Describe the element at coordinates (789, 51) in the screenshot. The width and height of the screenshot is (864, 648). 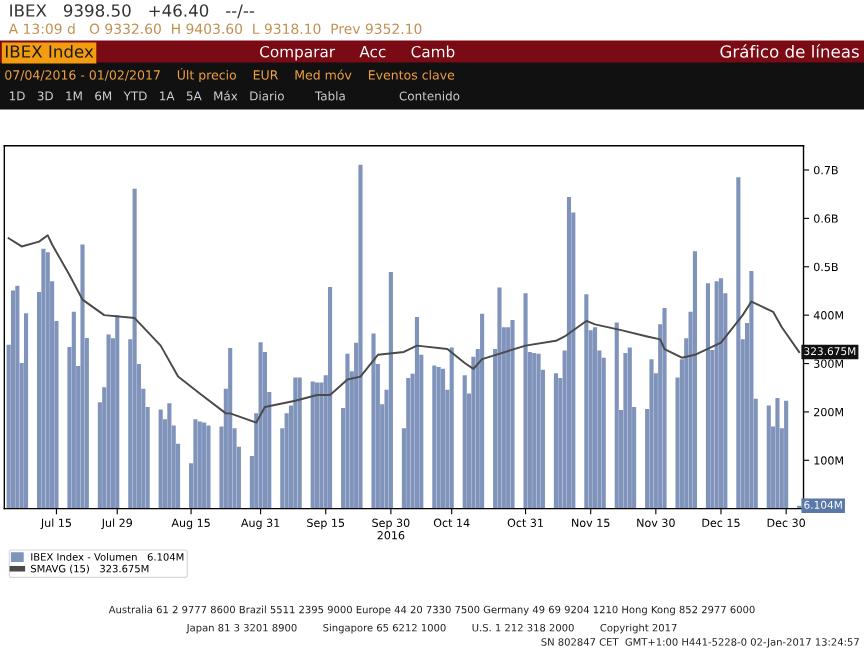
I see `chart-subtitle: Gráfico de líneas` at that location.